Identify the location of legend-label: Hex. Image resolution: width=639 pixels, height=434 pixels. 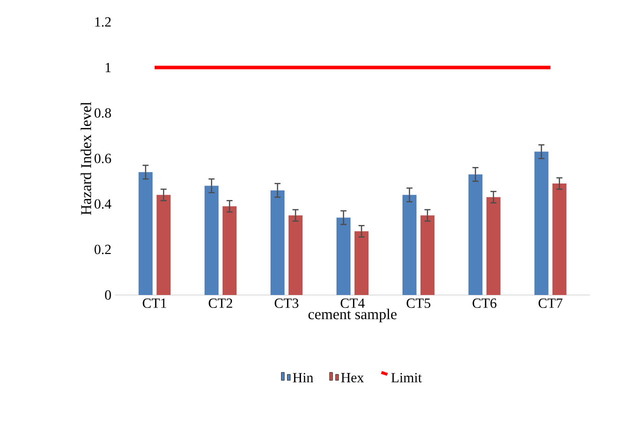
(352, 377).